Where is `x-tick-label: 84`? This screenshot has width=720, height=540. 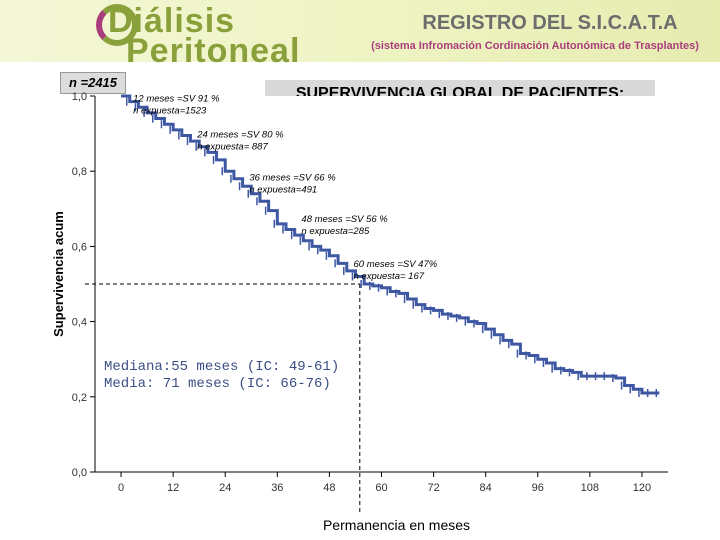 x-tick-label: 84 is located at coordinates (486, 488).